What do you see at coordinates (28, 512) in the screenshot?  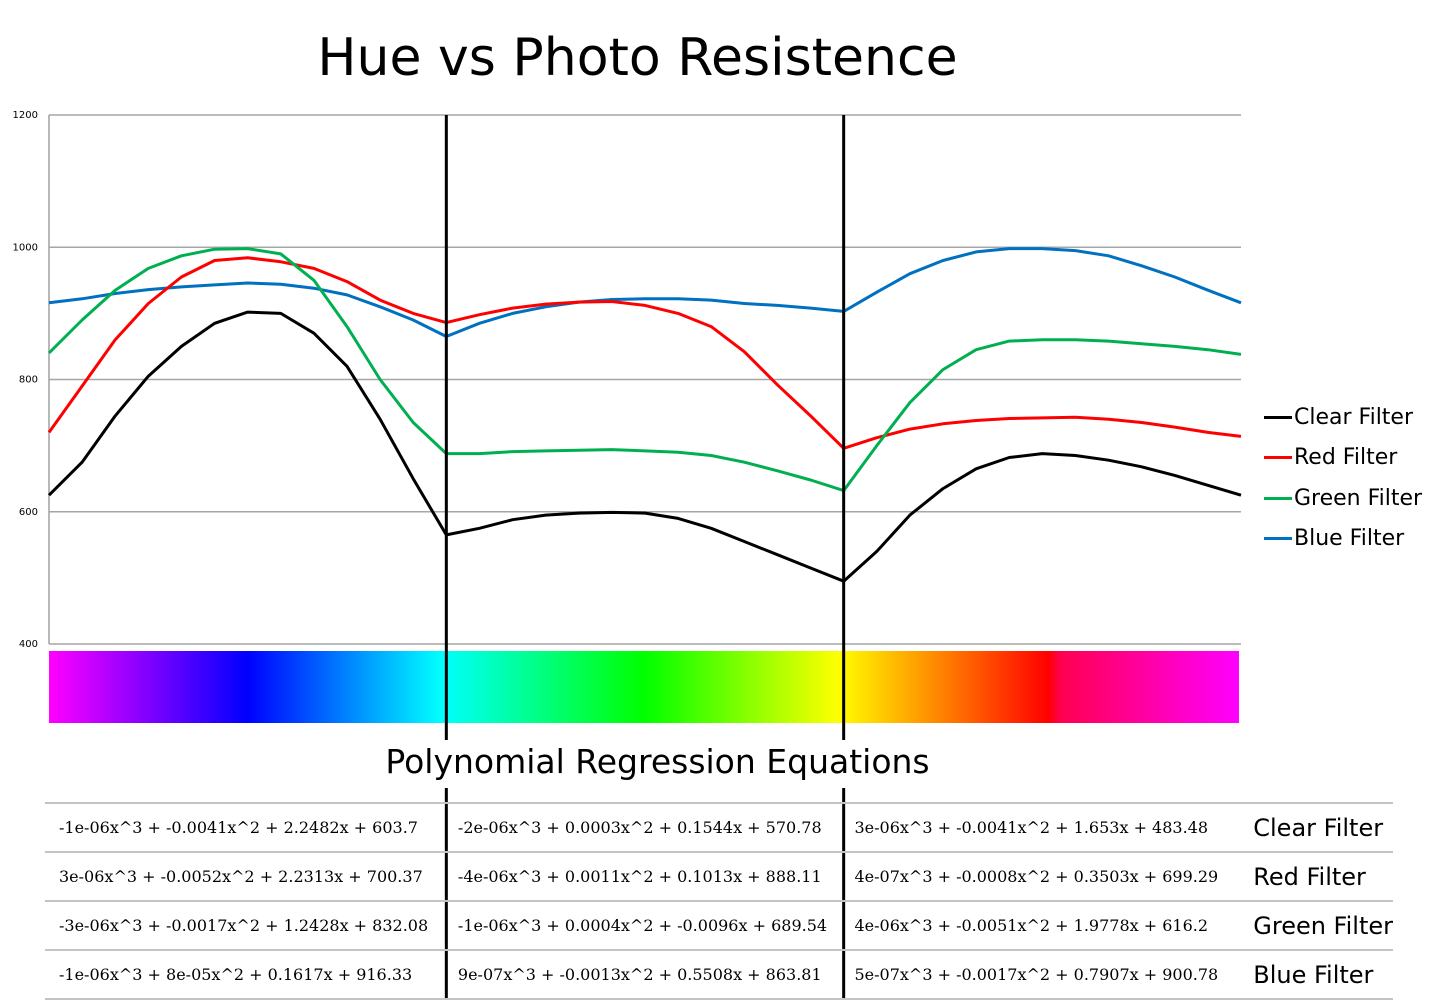 I see `y-tick-label: 600` at bounding box center [28, 512].